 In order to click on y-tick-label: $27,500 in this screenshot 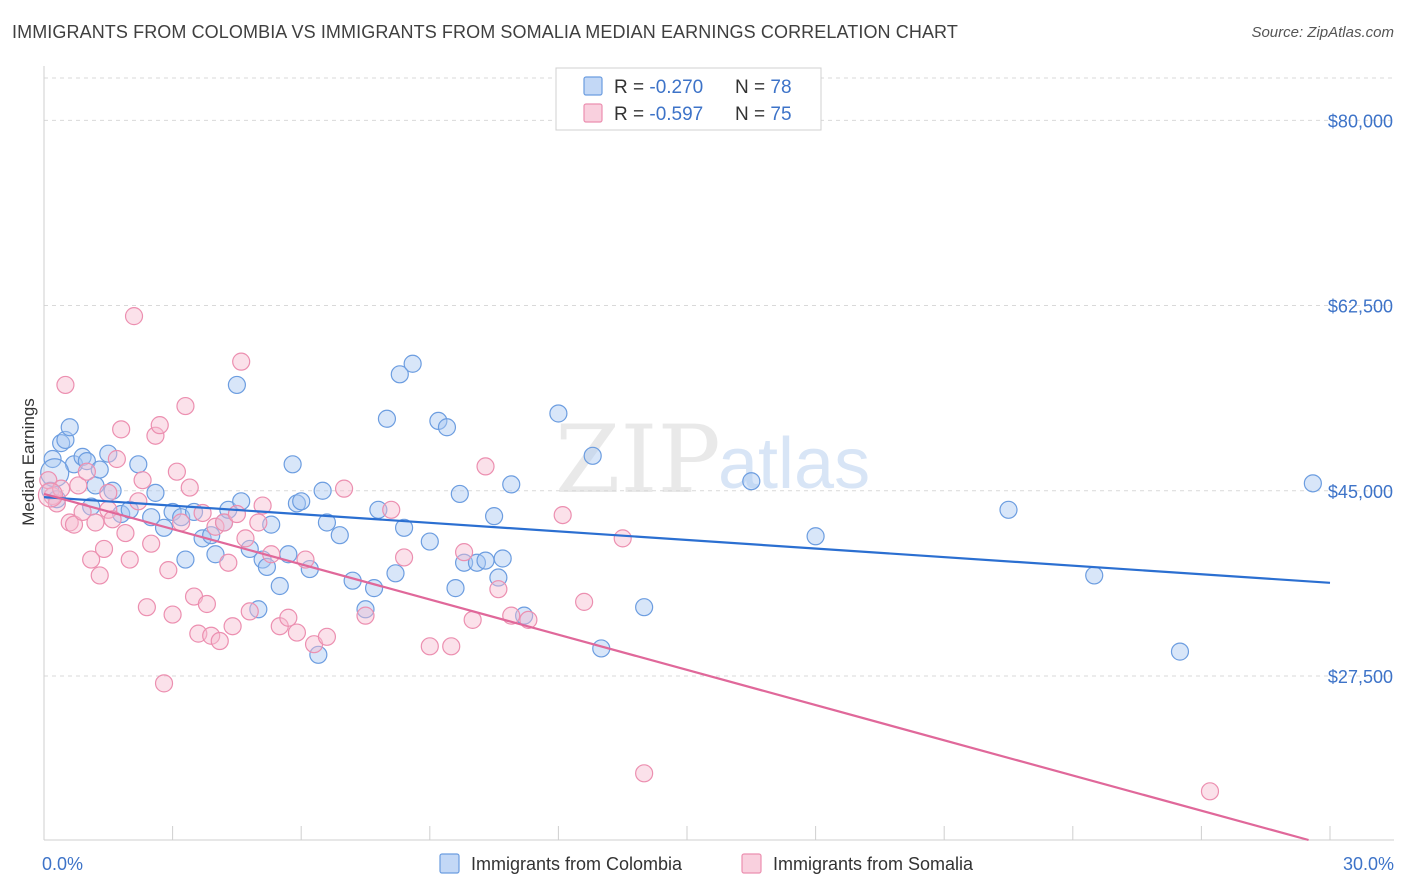, I will do `click(1360, 677)`.